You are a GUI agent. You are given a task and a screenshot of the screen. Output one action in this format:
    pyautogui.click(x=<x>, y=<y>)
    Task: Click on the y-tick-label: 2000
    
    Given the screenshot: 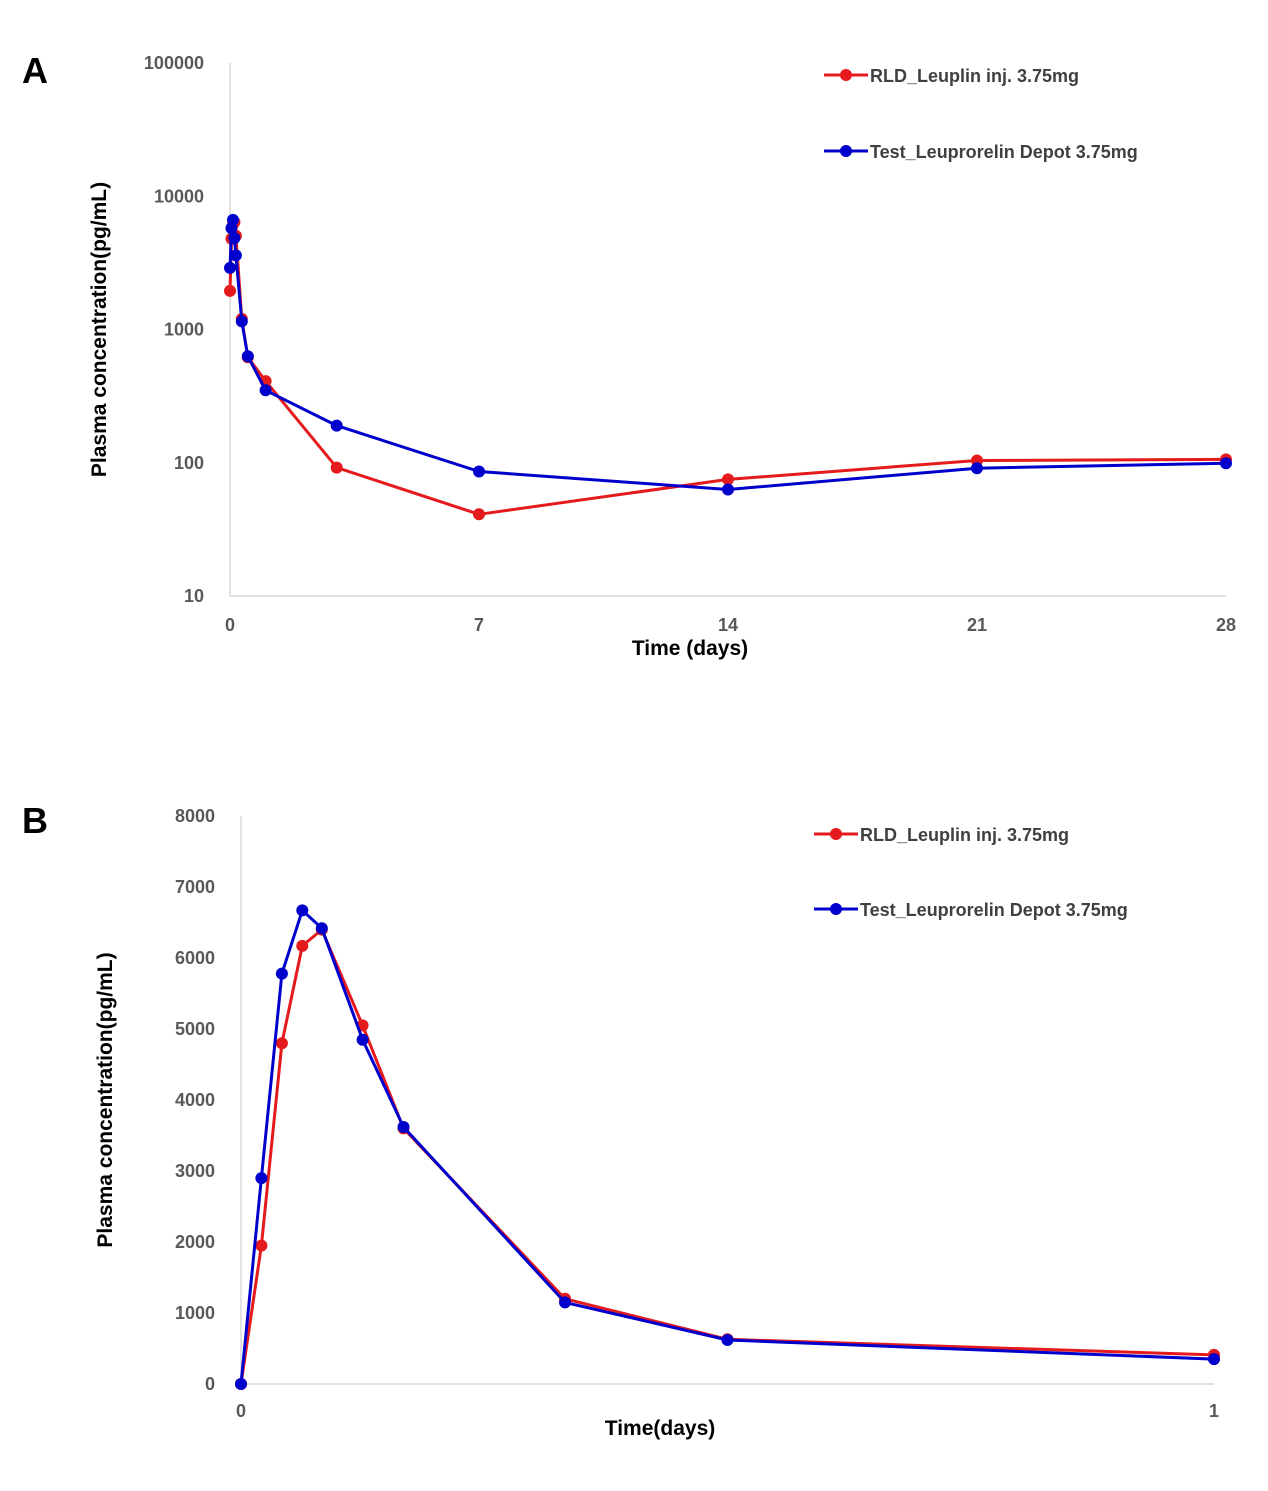 What is the action you would take?
    pyautogui.click(x=195, y=1242)
    